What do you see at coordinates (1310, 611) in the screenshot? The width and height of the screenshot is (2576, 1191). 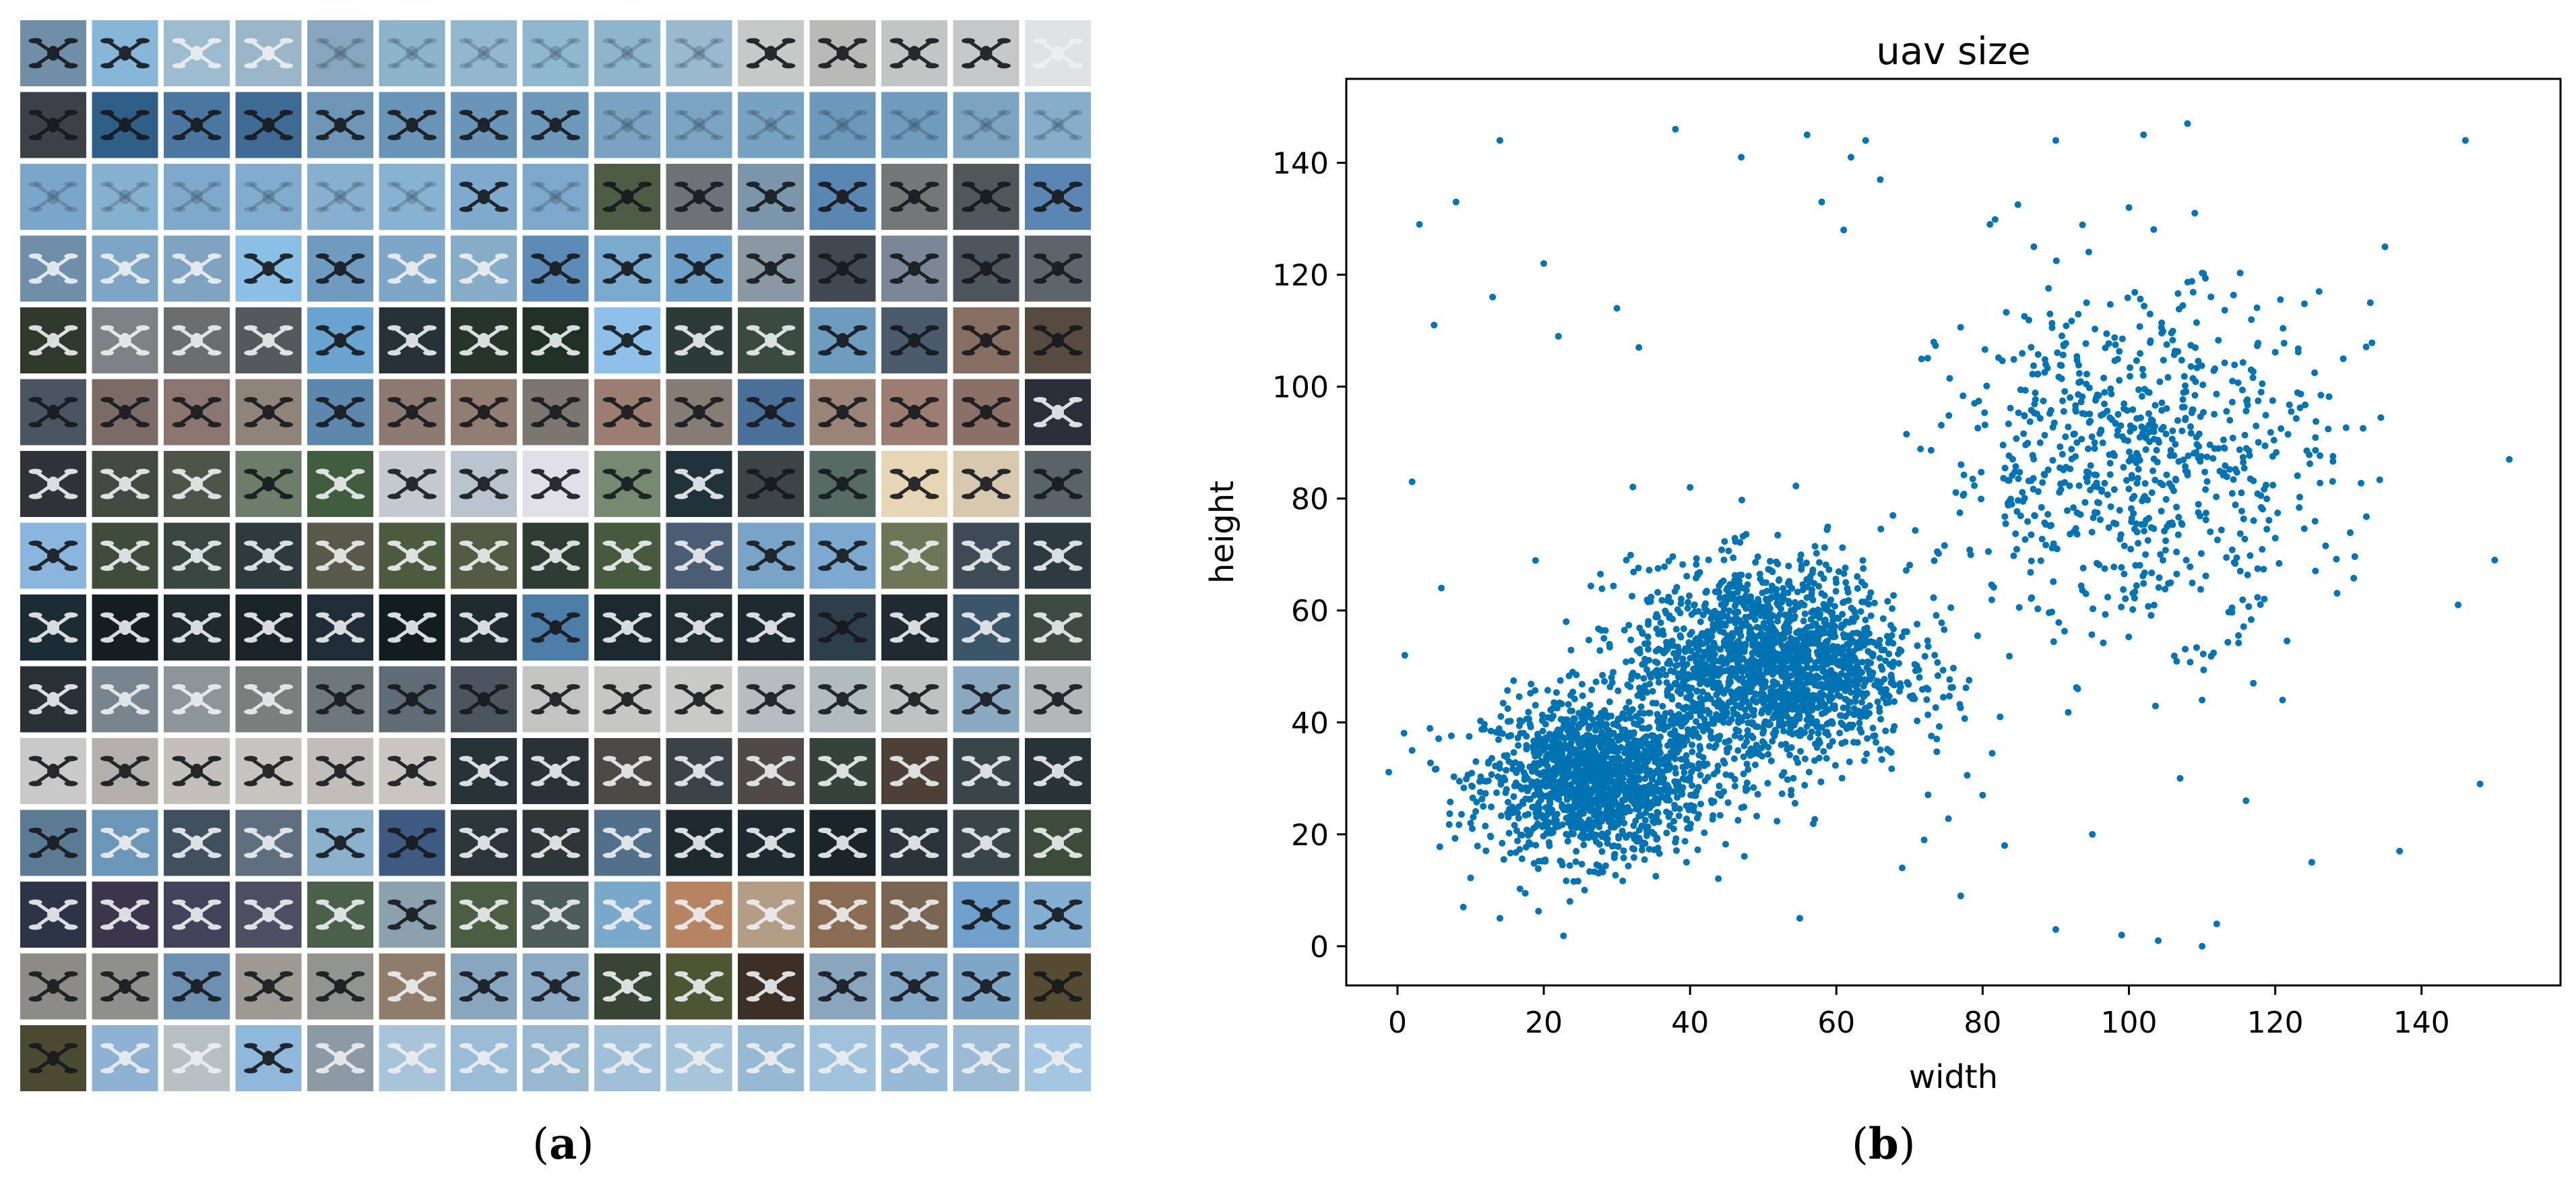 I see `y-tick-label: 60` at bounding box center [1310, 611].